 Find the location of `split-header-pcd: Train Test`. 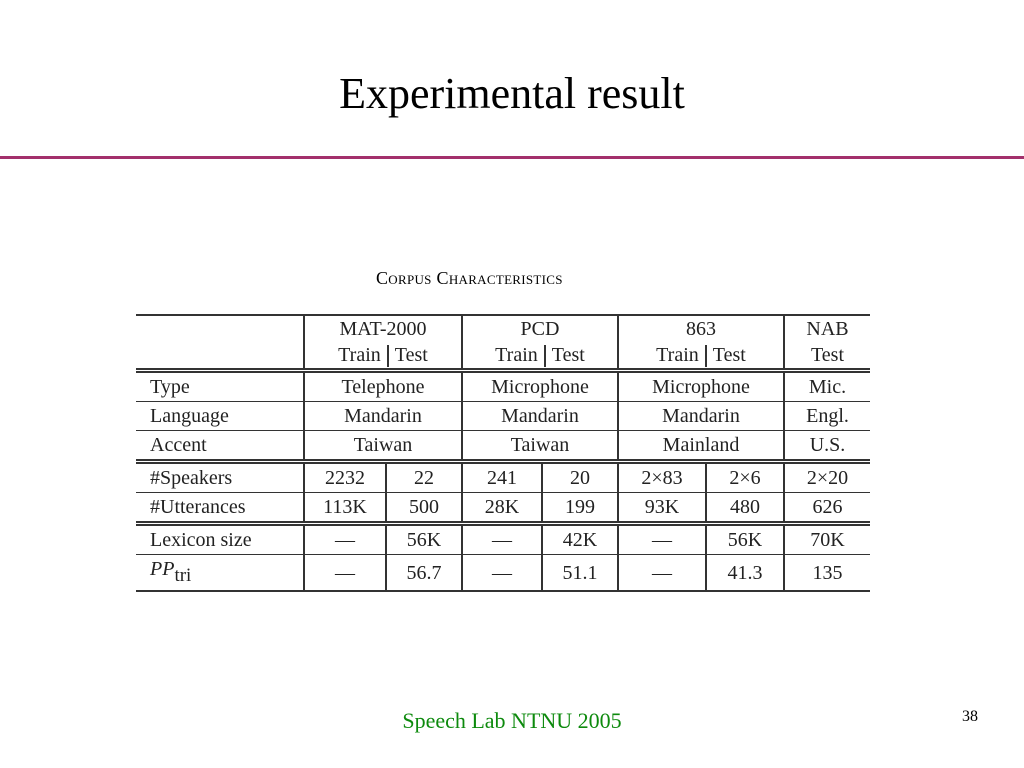

split-header-pcd: Train Test is located at coordinates (540, 356).